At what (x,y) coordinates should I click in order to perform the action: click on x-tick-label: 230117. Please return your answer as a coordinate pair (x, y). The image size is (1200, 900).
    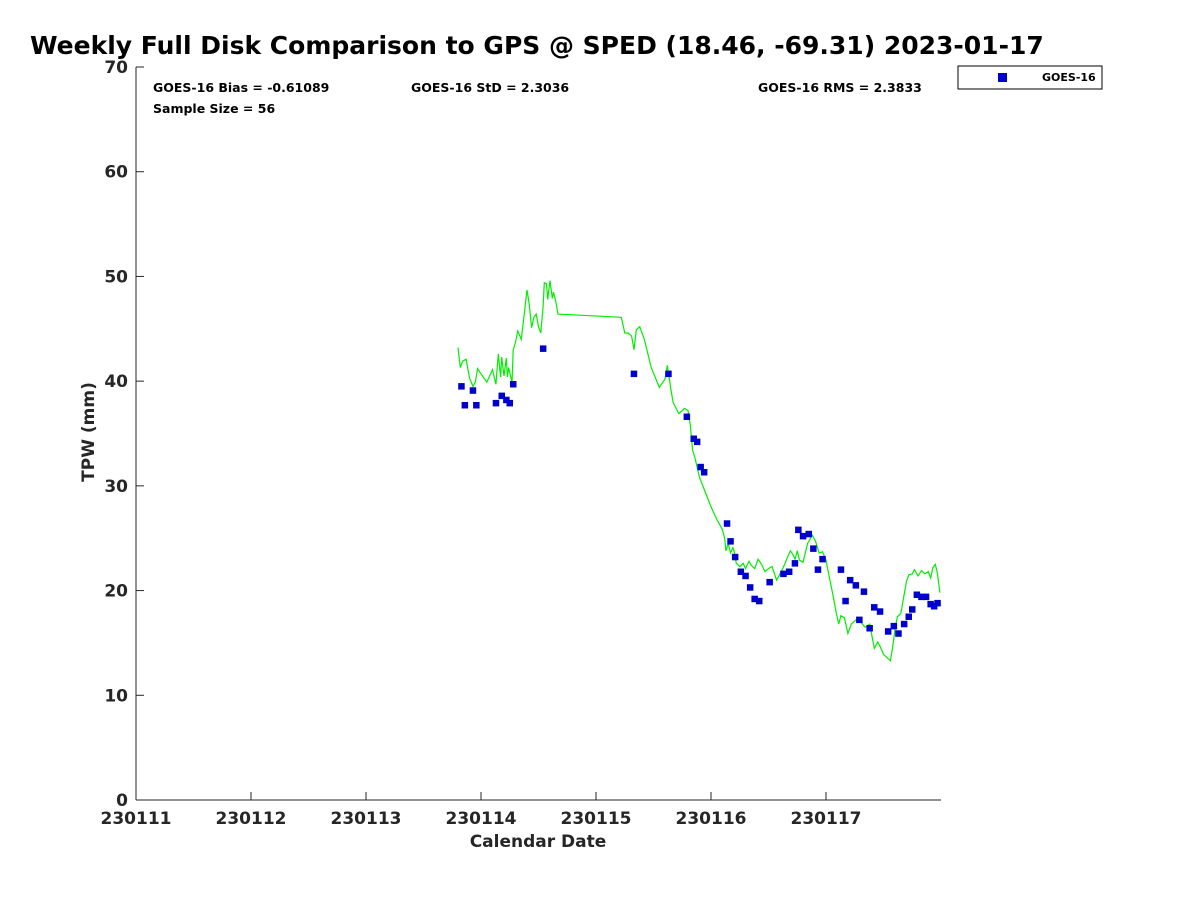
    Looking at the image, I should click on (826, 819).